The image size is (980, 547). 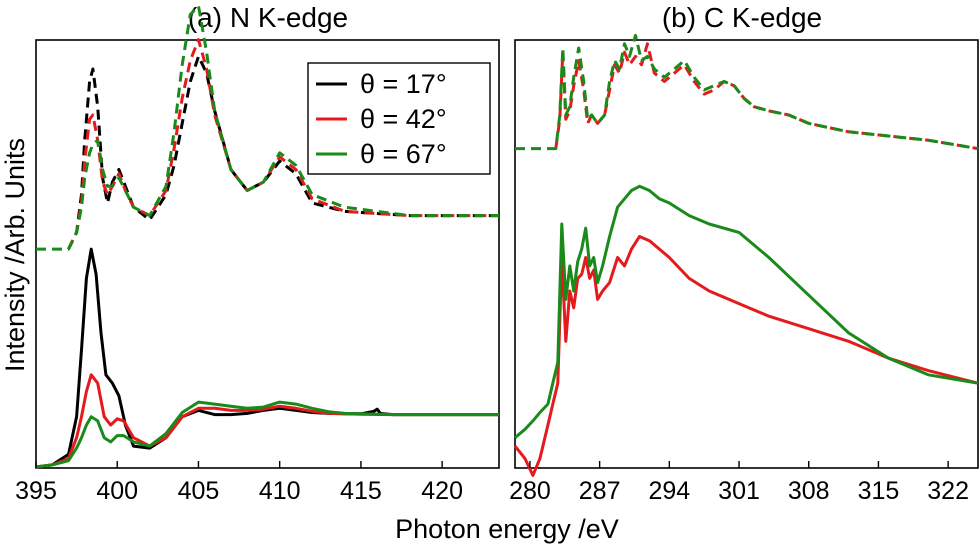 What do you see at coordinates (669, 491) in the screenshot?
I see `x-tick-label-294: 294` at bounding box center [669, 491].